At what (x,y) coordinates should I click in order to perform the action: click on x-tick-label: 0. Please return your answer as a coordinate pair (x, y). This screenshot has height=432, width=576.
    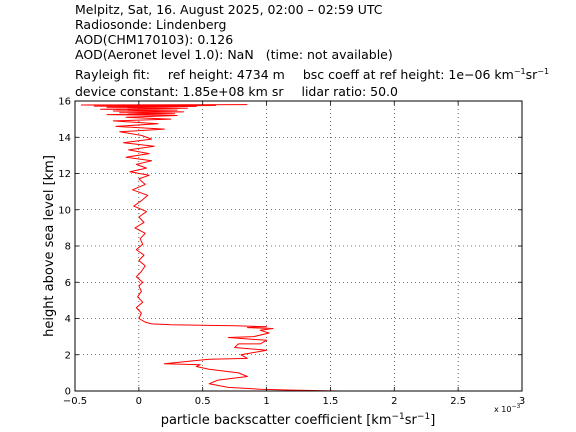
    Looking at the image, I should click on (139, 401).